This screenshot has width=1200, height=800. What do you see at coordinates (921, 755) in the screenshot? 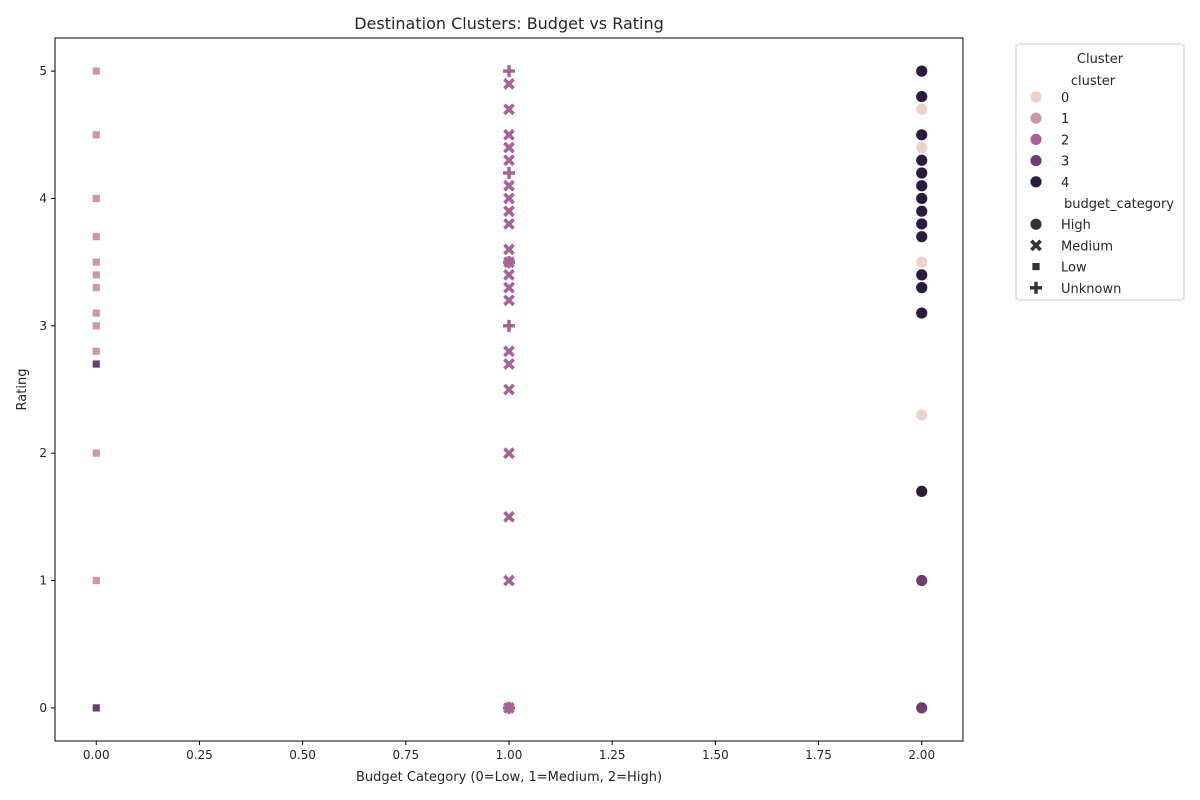
I see `x-tick-label: 2.00` at bounding box center [921, 755].